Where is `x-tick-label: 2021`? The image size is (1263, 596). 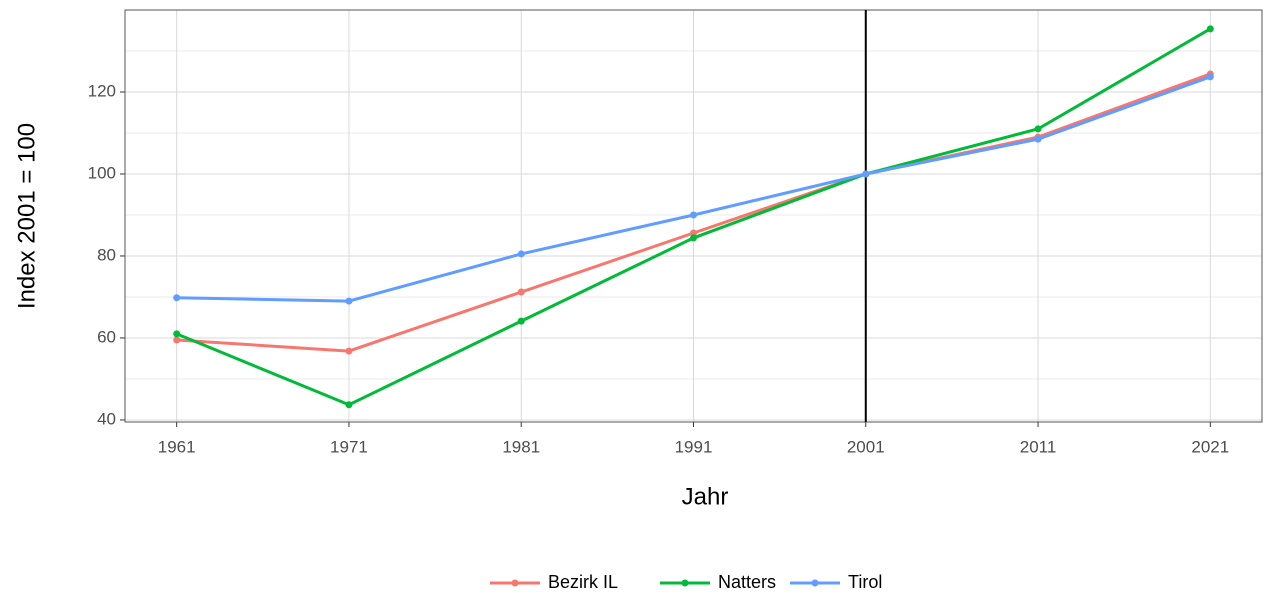
x-tick-label: 2021 is located at coordinates (1210, 446).